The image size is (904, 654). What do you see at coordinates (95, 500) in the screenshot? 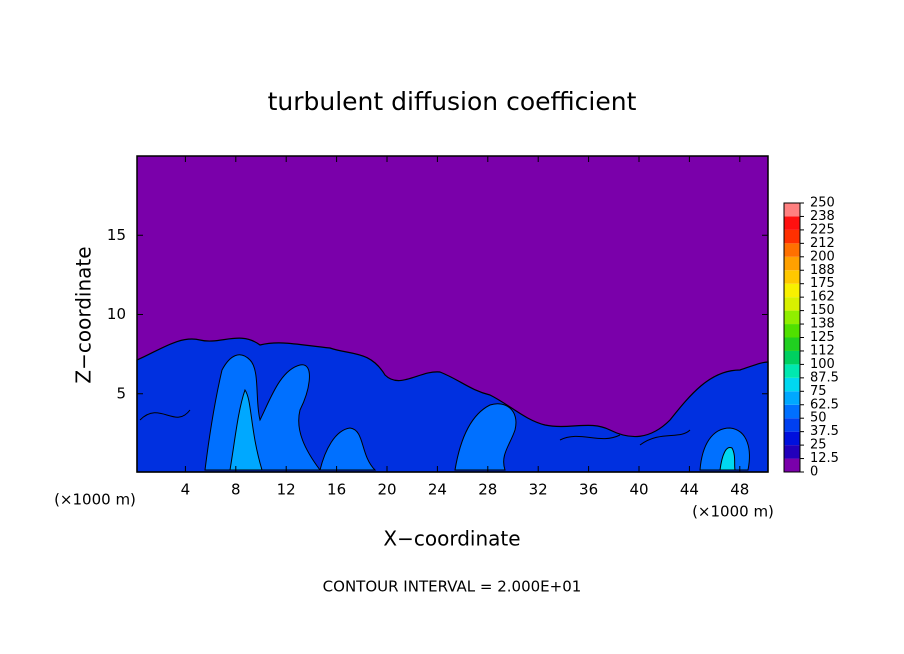
I see `y-unit: (×1000 m)` at bounding box center [95, 500].